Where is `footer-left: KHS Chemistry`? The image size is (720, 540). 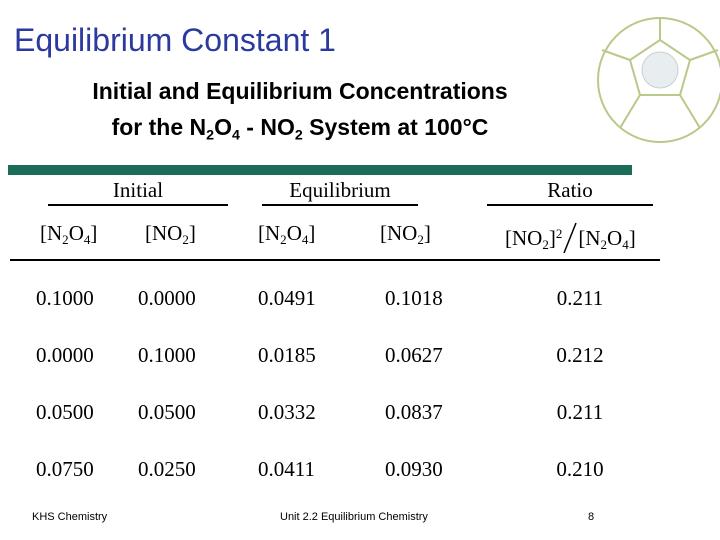
footer-left: KHS Chemistry is located at coordinates (70, 517).